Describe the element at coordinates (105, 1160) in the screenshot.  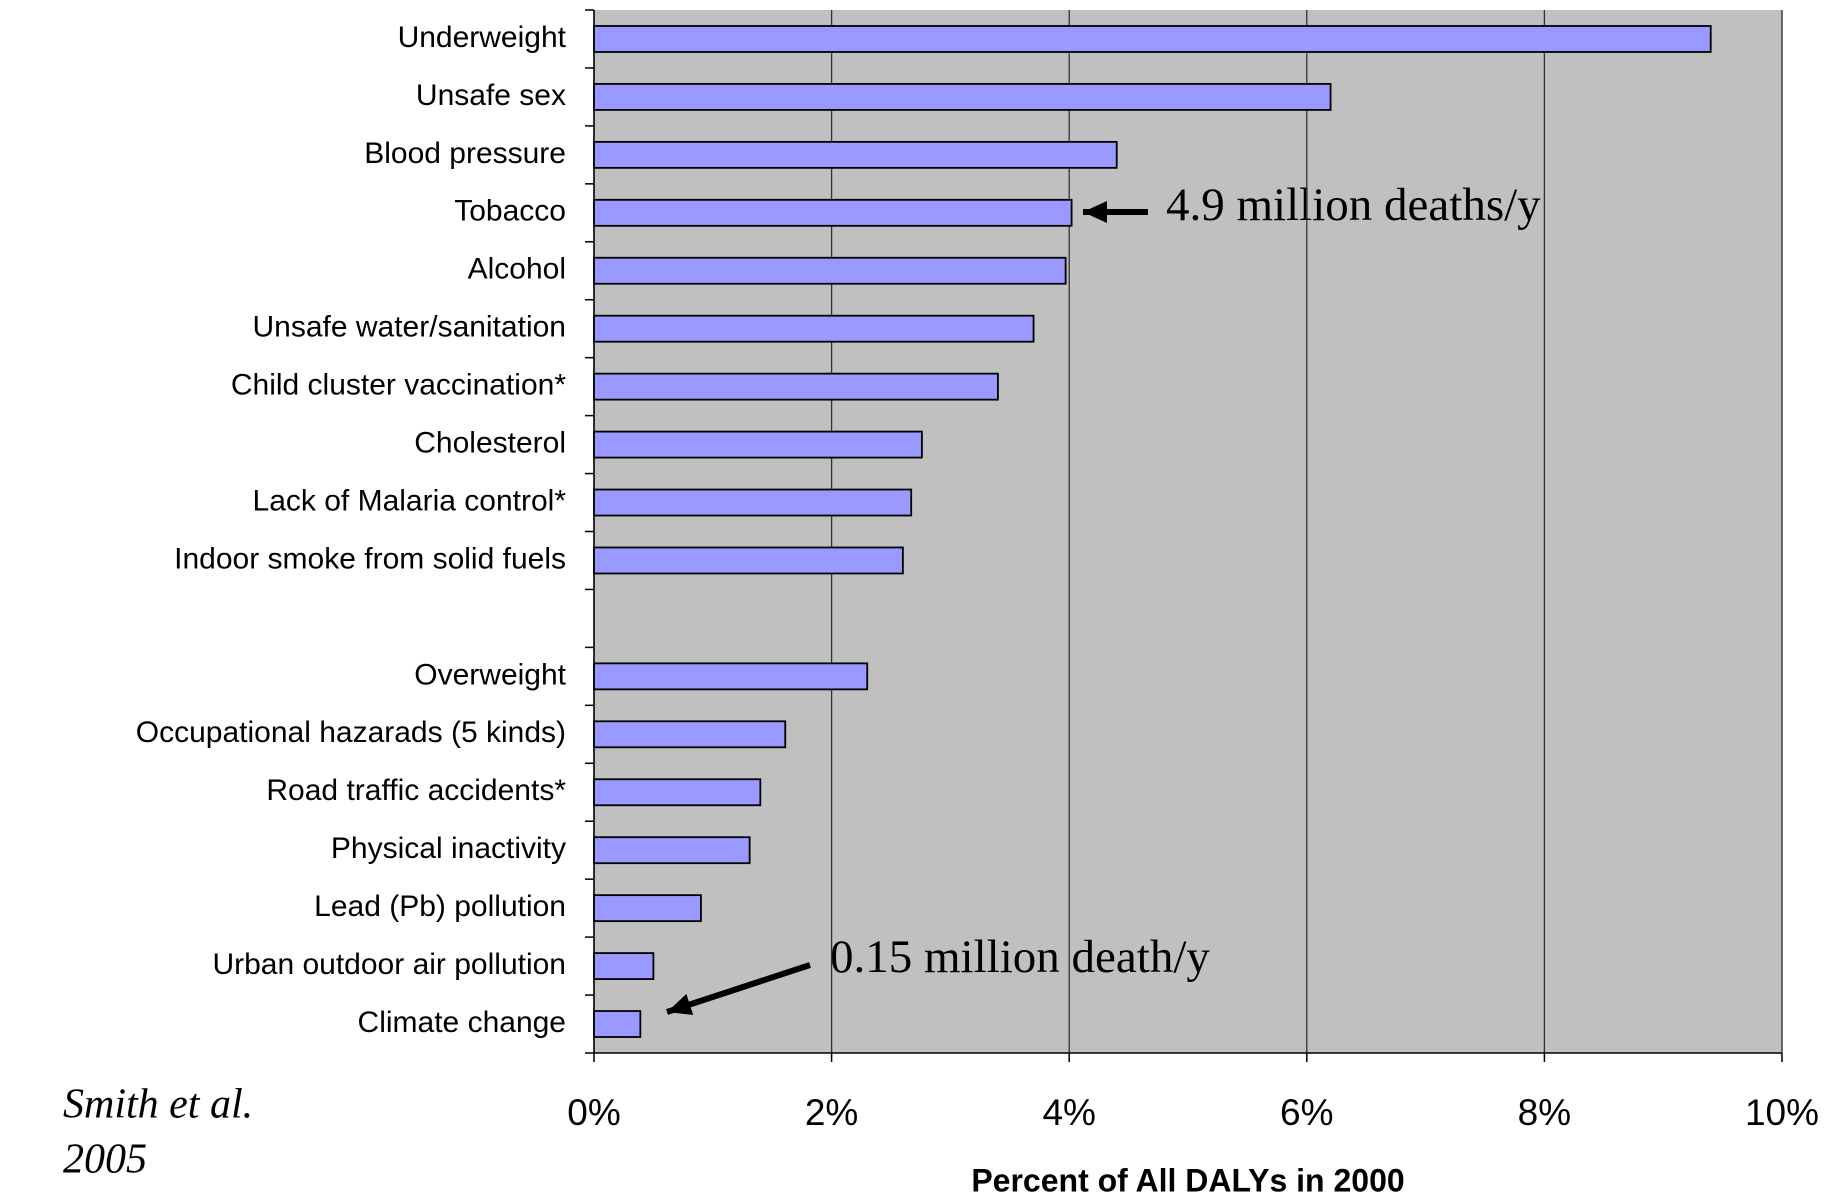
I see `source: 2005` at that location.